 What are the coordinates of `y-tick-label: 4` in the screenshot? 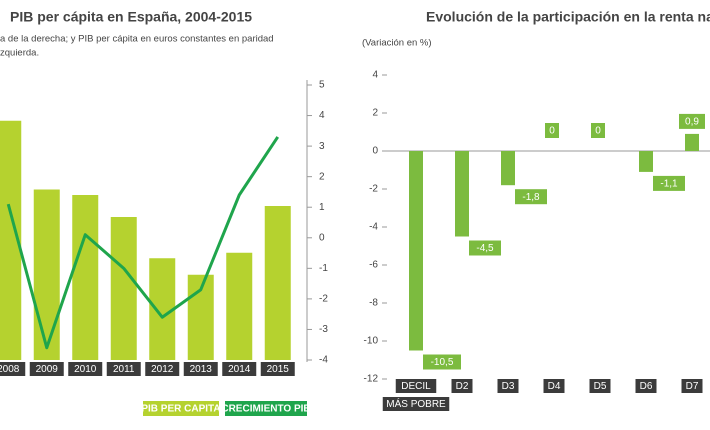 It's located at (375, 75).